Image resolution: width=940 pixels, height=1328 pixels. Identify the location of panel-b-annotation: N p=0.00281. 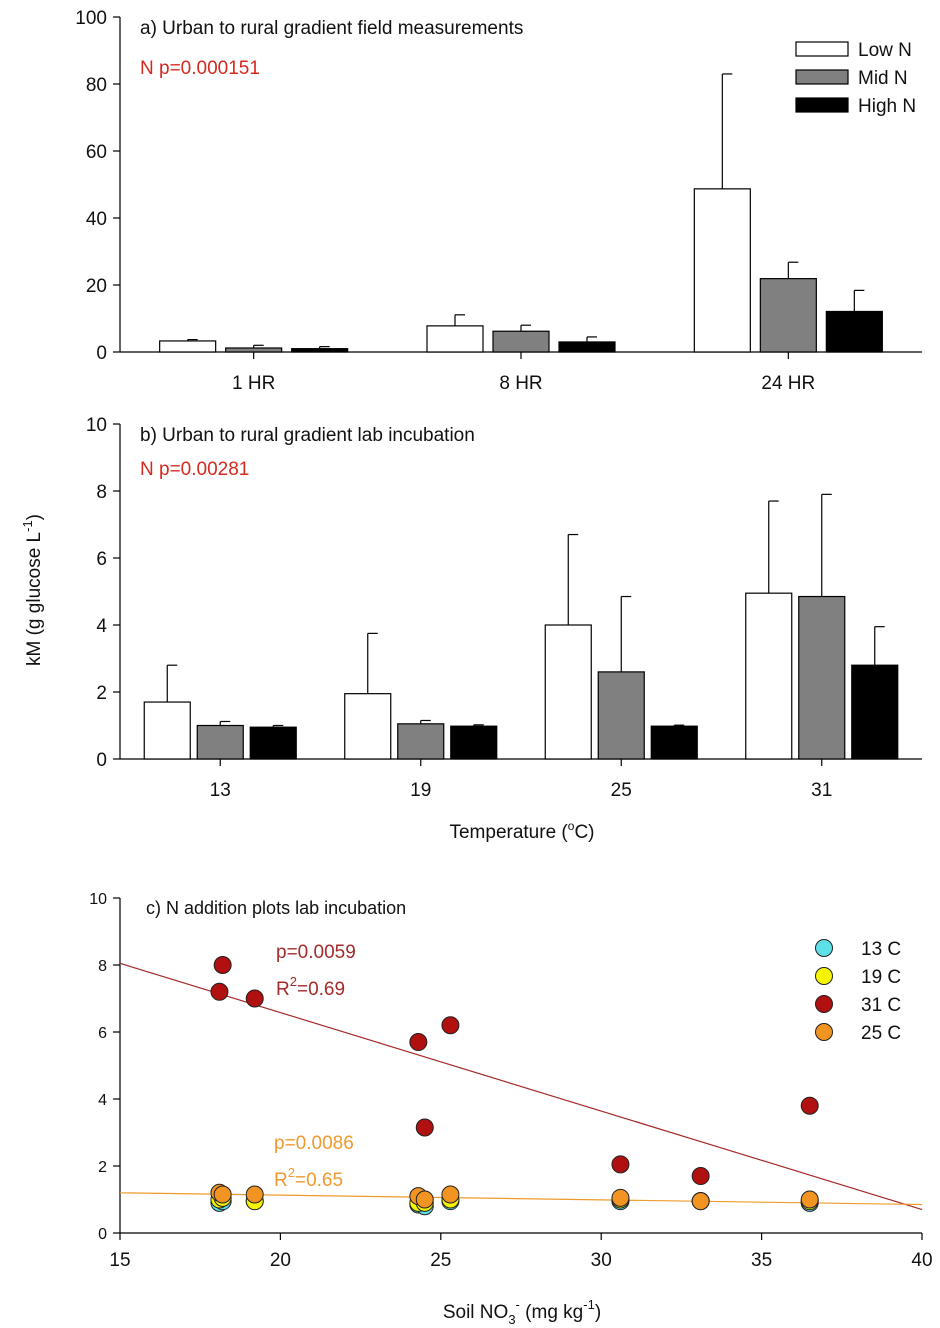
(194, 469).